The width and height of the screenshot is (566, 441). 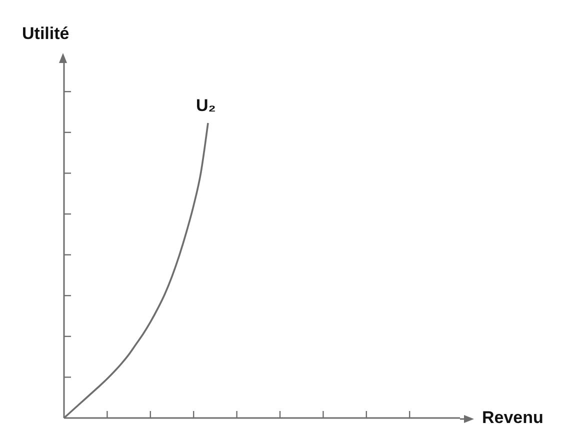 What do you see at coordinates (206, 105) in the screenshot?
I see `series-label: U₂` at bounding box center [206, 105].